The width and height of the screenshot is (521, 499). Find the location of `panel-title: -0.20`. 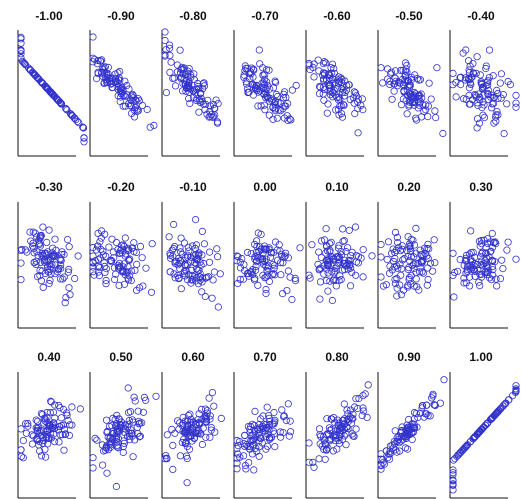

panel-title: -0.20 is located at coordinates (121, 187).